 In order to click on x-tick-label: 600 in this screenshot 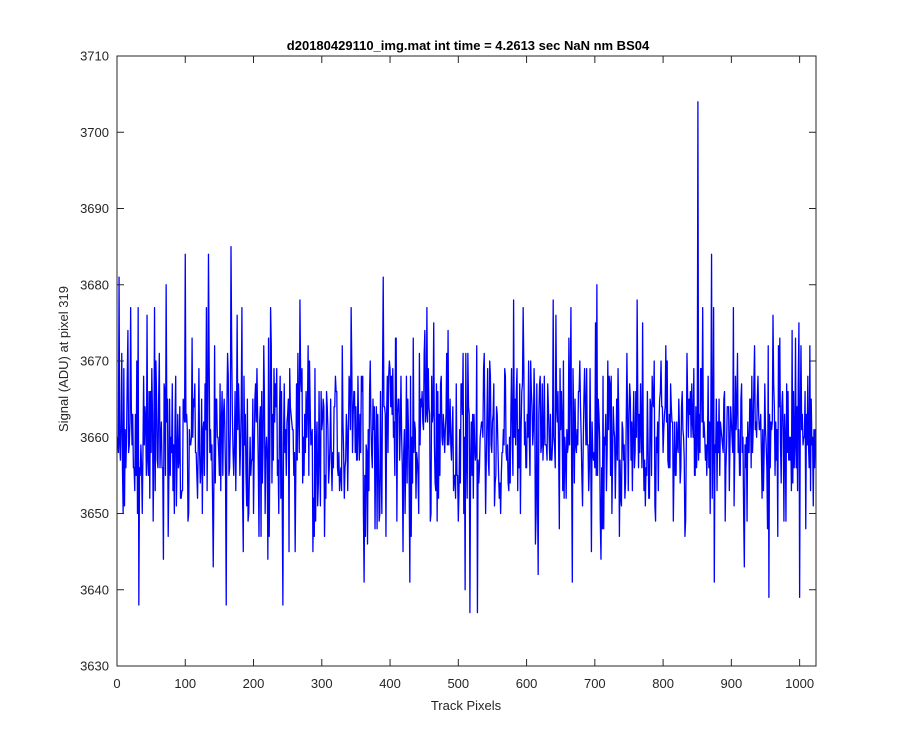, I will do `click(527, 683)`.